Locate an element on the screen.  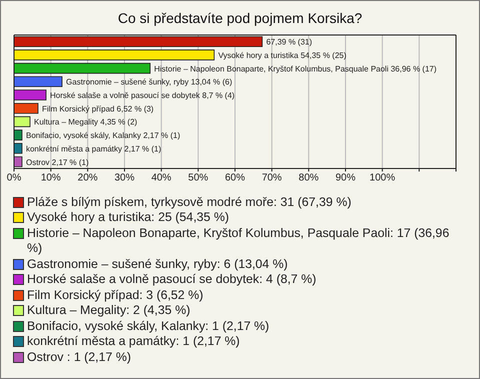
legend-label: Historie – Napoleon Bonaparte, Kryštof Kolumbus, Pasquale Paoli: 17 (36,96 %) is located at coordinates (238, 241).